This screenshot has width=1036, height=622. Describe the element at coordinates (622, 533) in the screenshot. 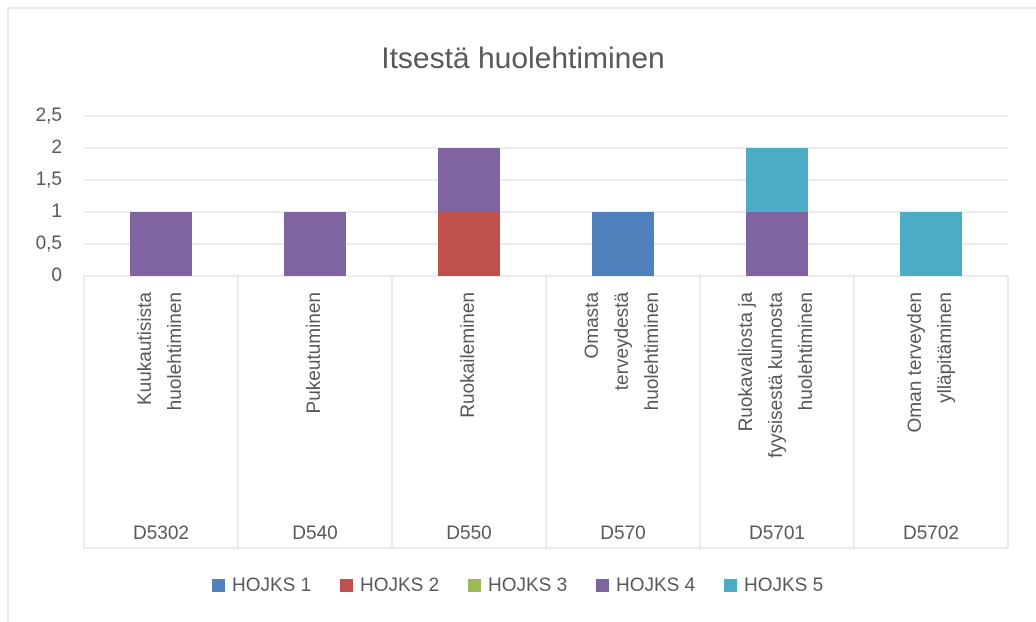

I see `group-label: D570` at that location.